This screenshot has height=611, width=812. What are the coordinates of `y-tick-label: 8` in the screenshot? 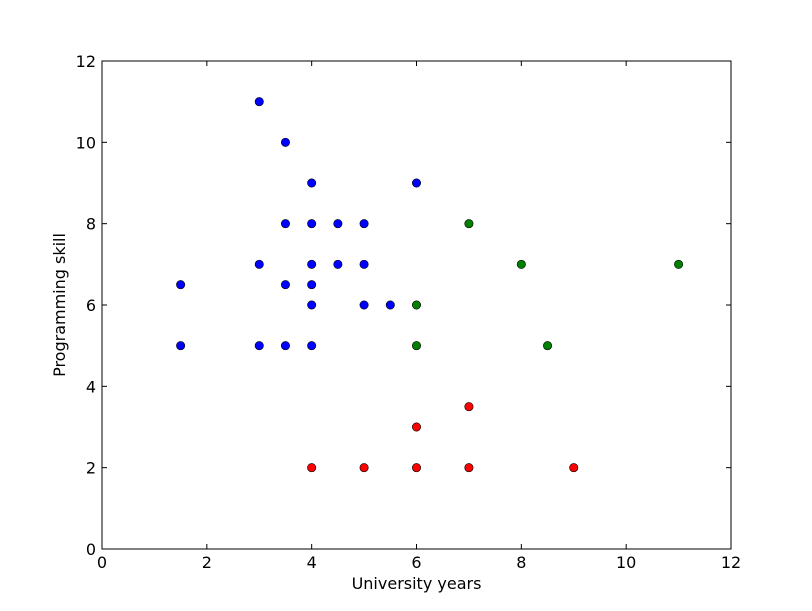 It's located at (91, 224).